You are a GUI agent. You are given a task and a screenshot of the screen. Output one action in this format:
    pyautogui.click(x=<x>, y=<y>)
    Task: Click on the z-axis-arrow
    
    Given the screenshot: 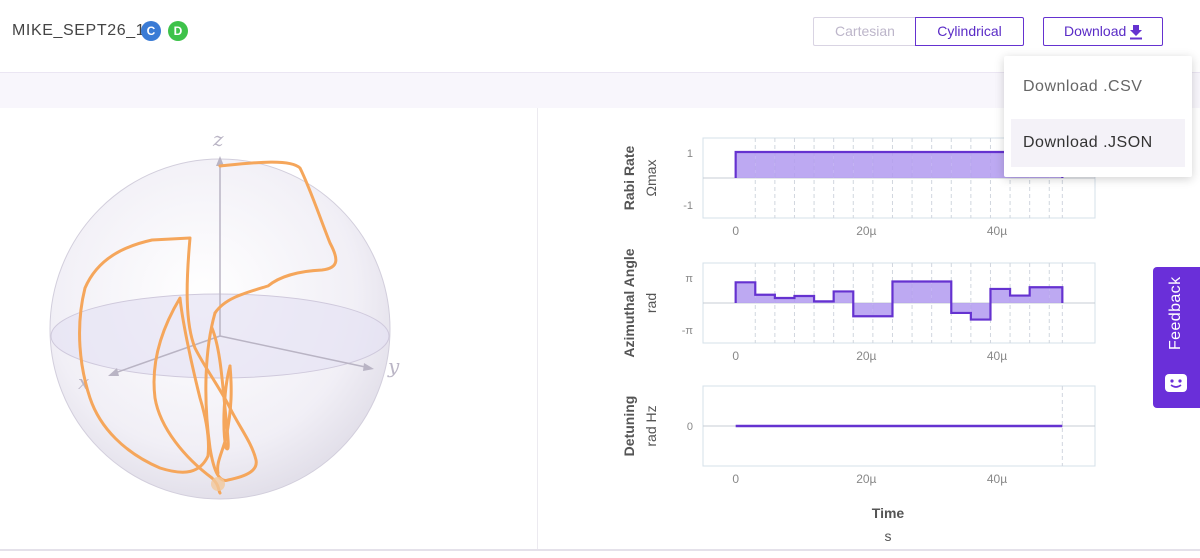 What is the action you would take?
    pyautogui.click(x=220, y=161)
    